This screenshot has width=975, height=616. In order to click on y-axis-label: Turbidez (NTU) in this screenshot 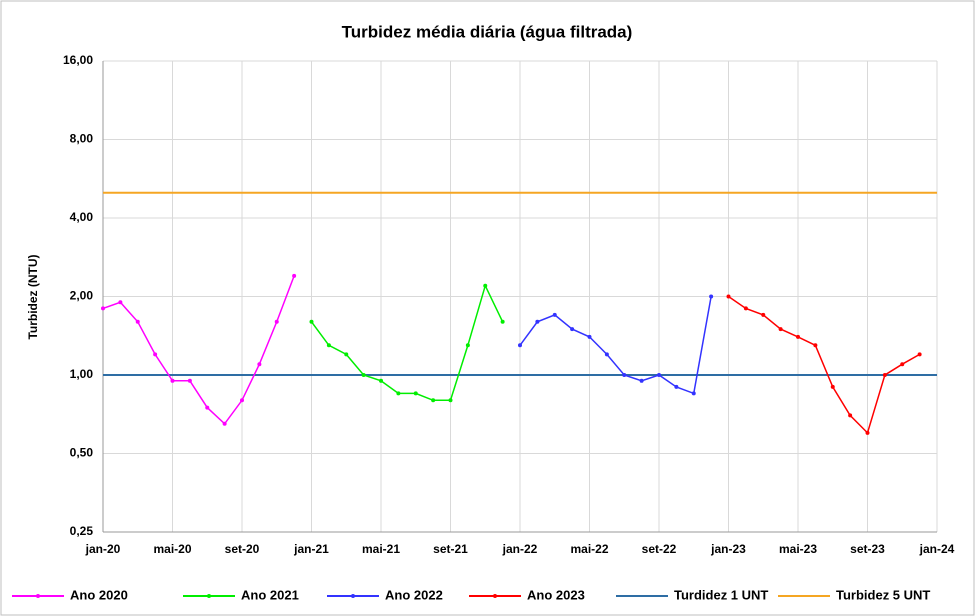, I will do `click(33, 296)`.